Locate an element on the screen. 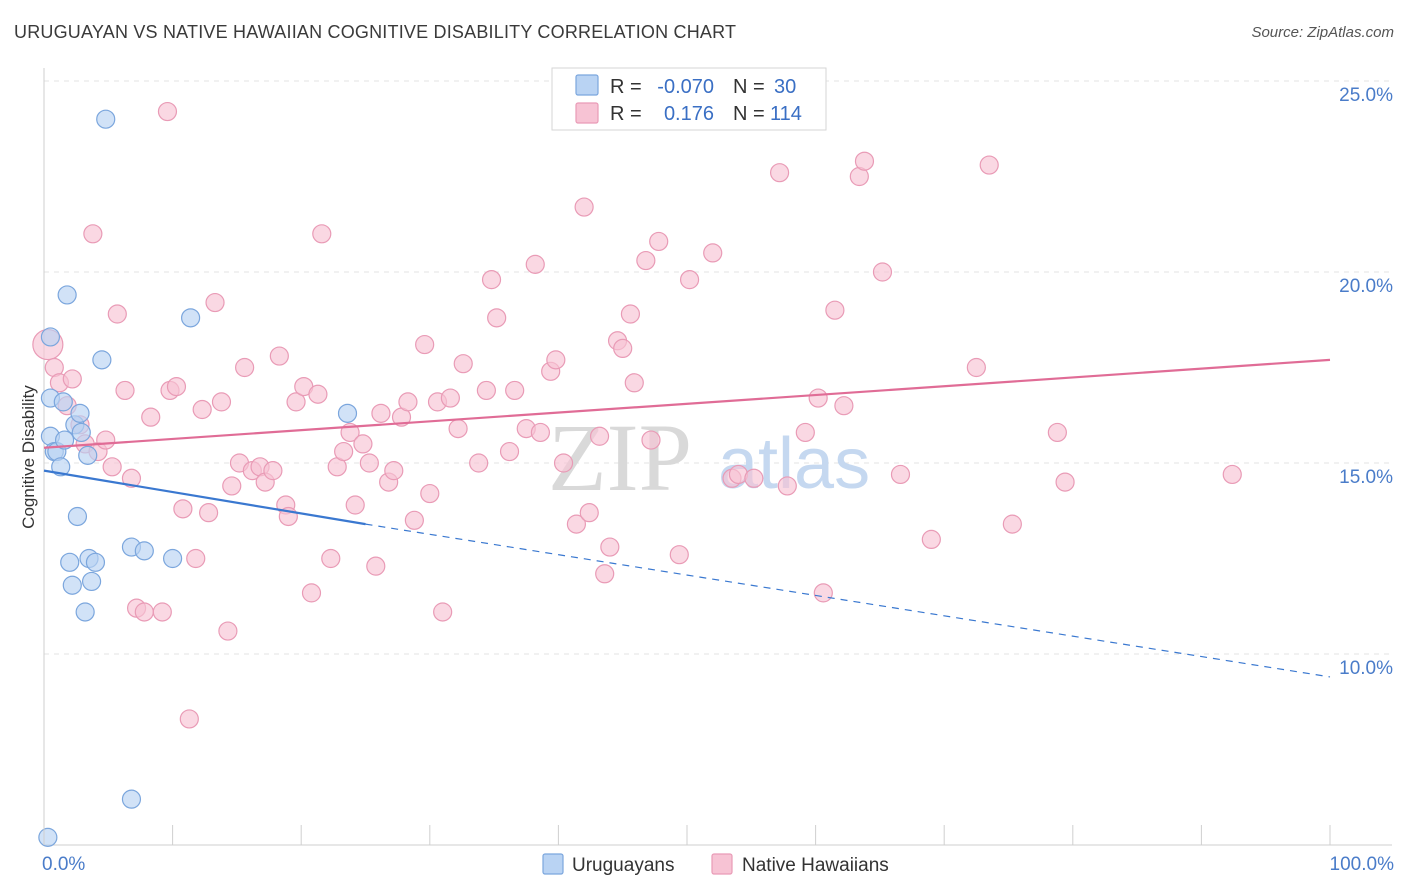 This screenshot has height=892, width=1406. legend-r-label-2: R = is located at coordinates (626, 114).